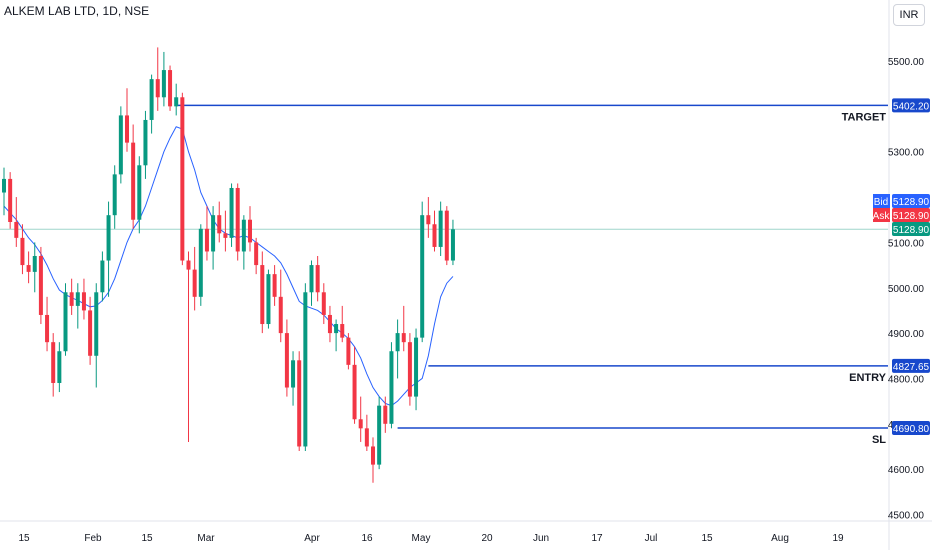  Describe the element at coordinates (909, 15) in the screenshot. I see `currency-selector: INR` at that location.